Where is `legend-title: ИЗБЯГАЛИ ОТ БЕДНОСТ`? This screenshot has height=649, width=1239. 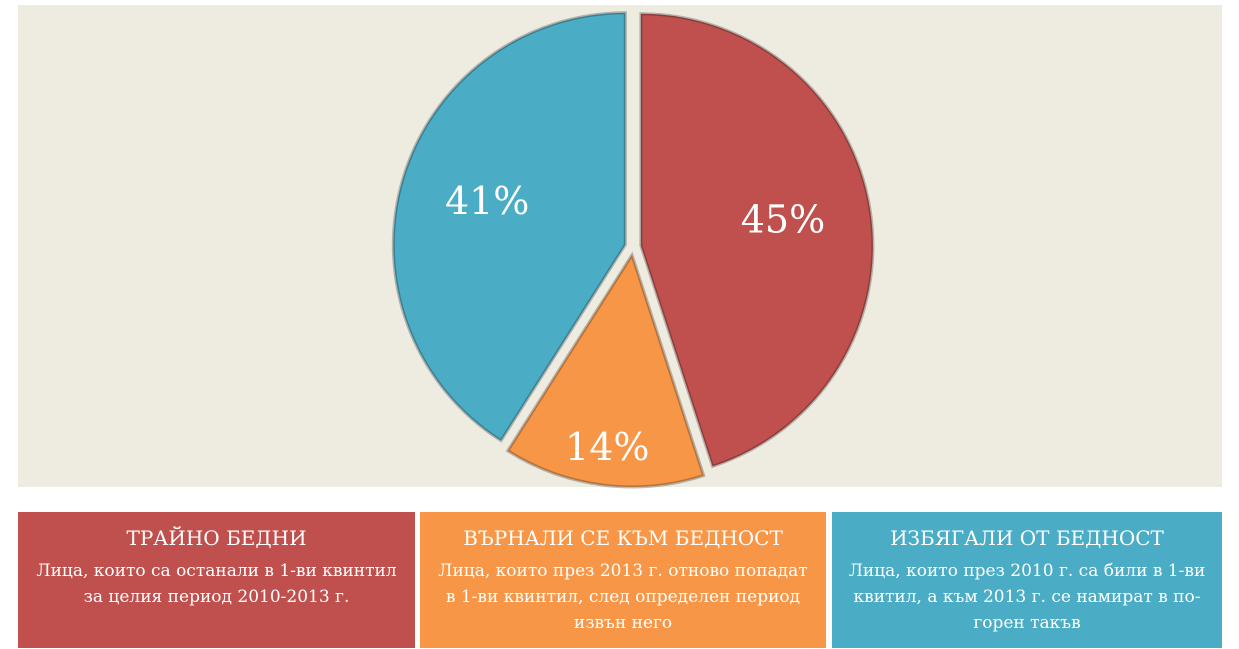 legend-title: ИЗБЯГАЛИ ОТ БЕДНОСТ is located at coordinates (1027, 538).